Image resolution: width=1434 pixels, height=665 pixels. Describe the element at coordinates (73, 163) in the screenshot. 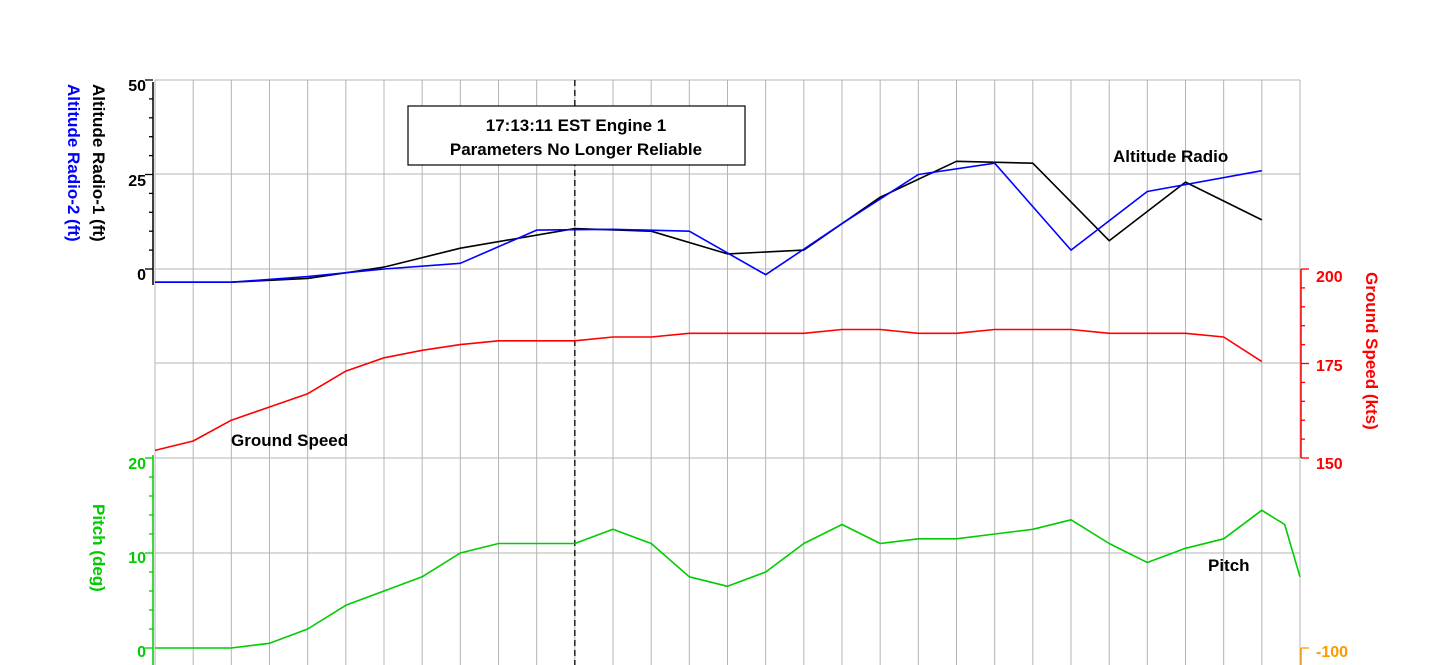

I see `altitude-radio-2-axis-title: Altitude Radio-2 (ft)` at that location.